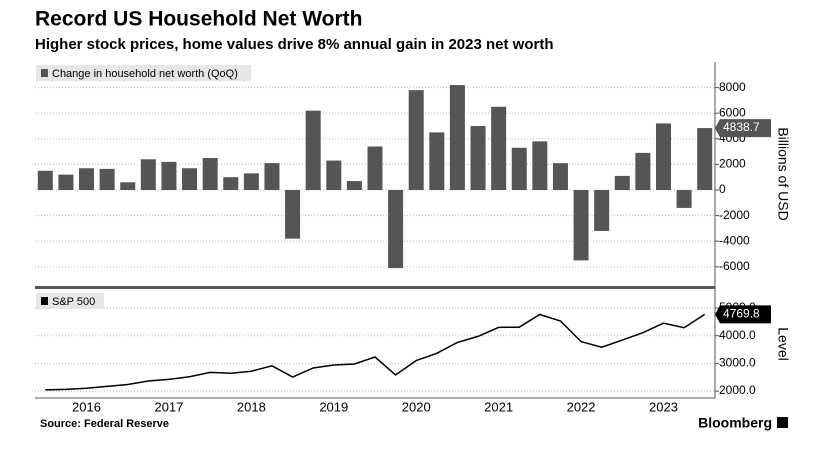 The height and width of the screenshot is (450, 818). Describe the element at coordinates (732, 112) in the screenshot. I see `y-tick-label: 6000` at that location.